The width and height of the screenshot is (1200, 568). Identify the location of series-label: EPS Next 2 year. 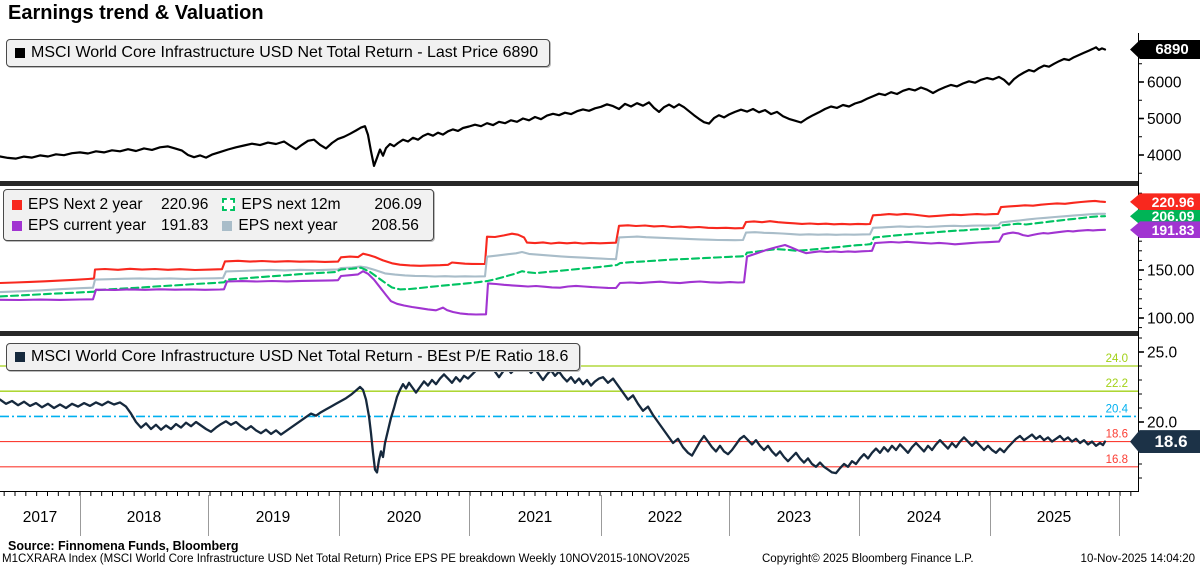
(85, 204).